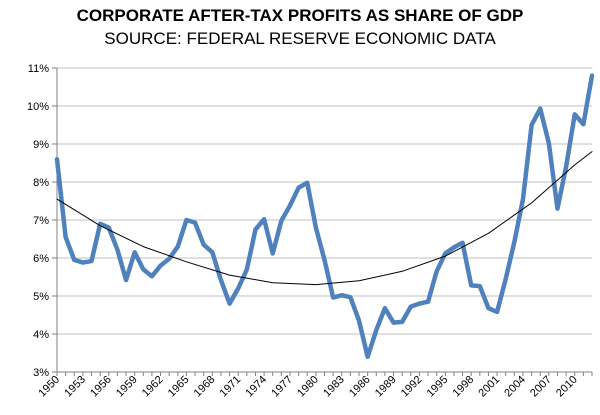 The image size is (600, 415). Describe the element at coordinates (41, 373) in the screenshot. I see `y-tick-label: 3%` at that location.